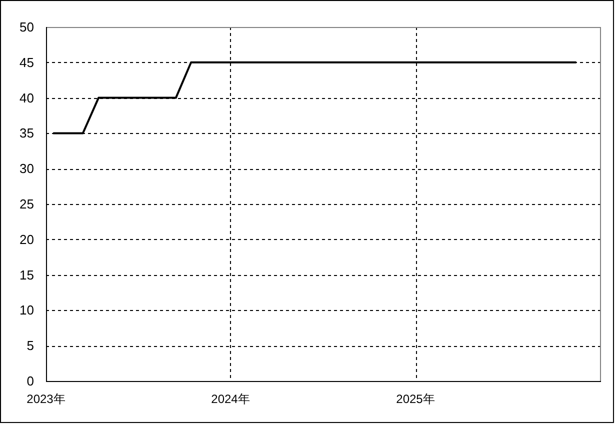  Describe the element at coordinates (27, 239) in the screenshot. I see `y-tick-label: 20` at that location.